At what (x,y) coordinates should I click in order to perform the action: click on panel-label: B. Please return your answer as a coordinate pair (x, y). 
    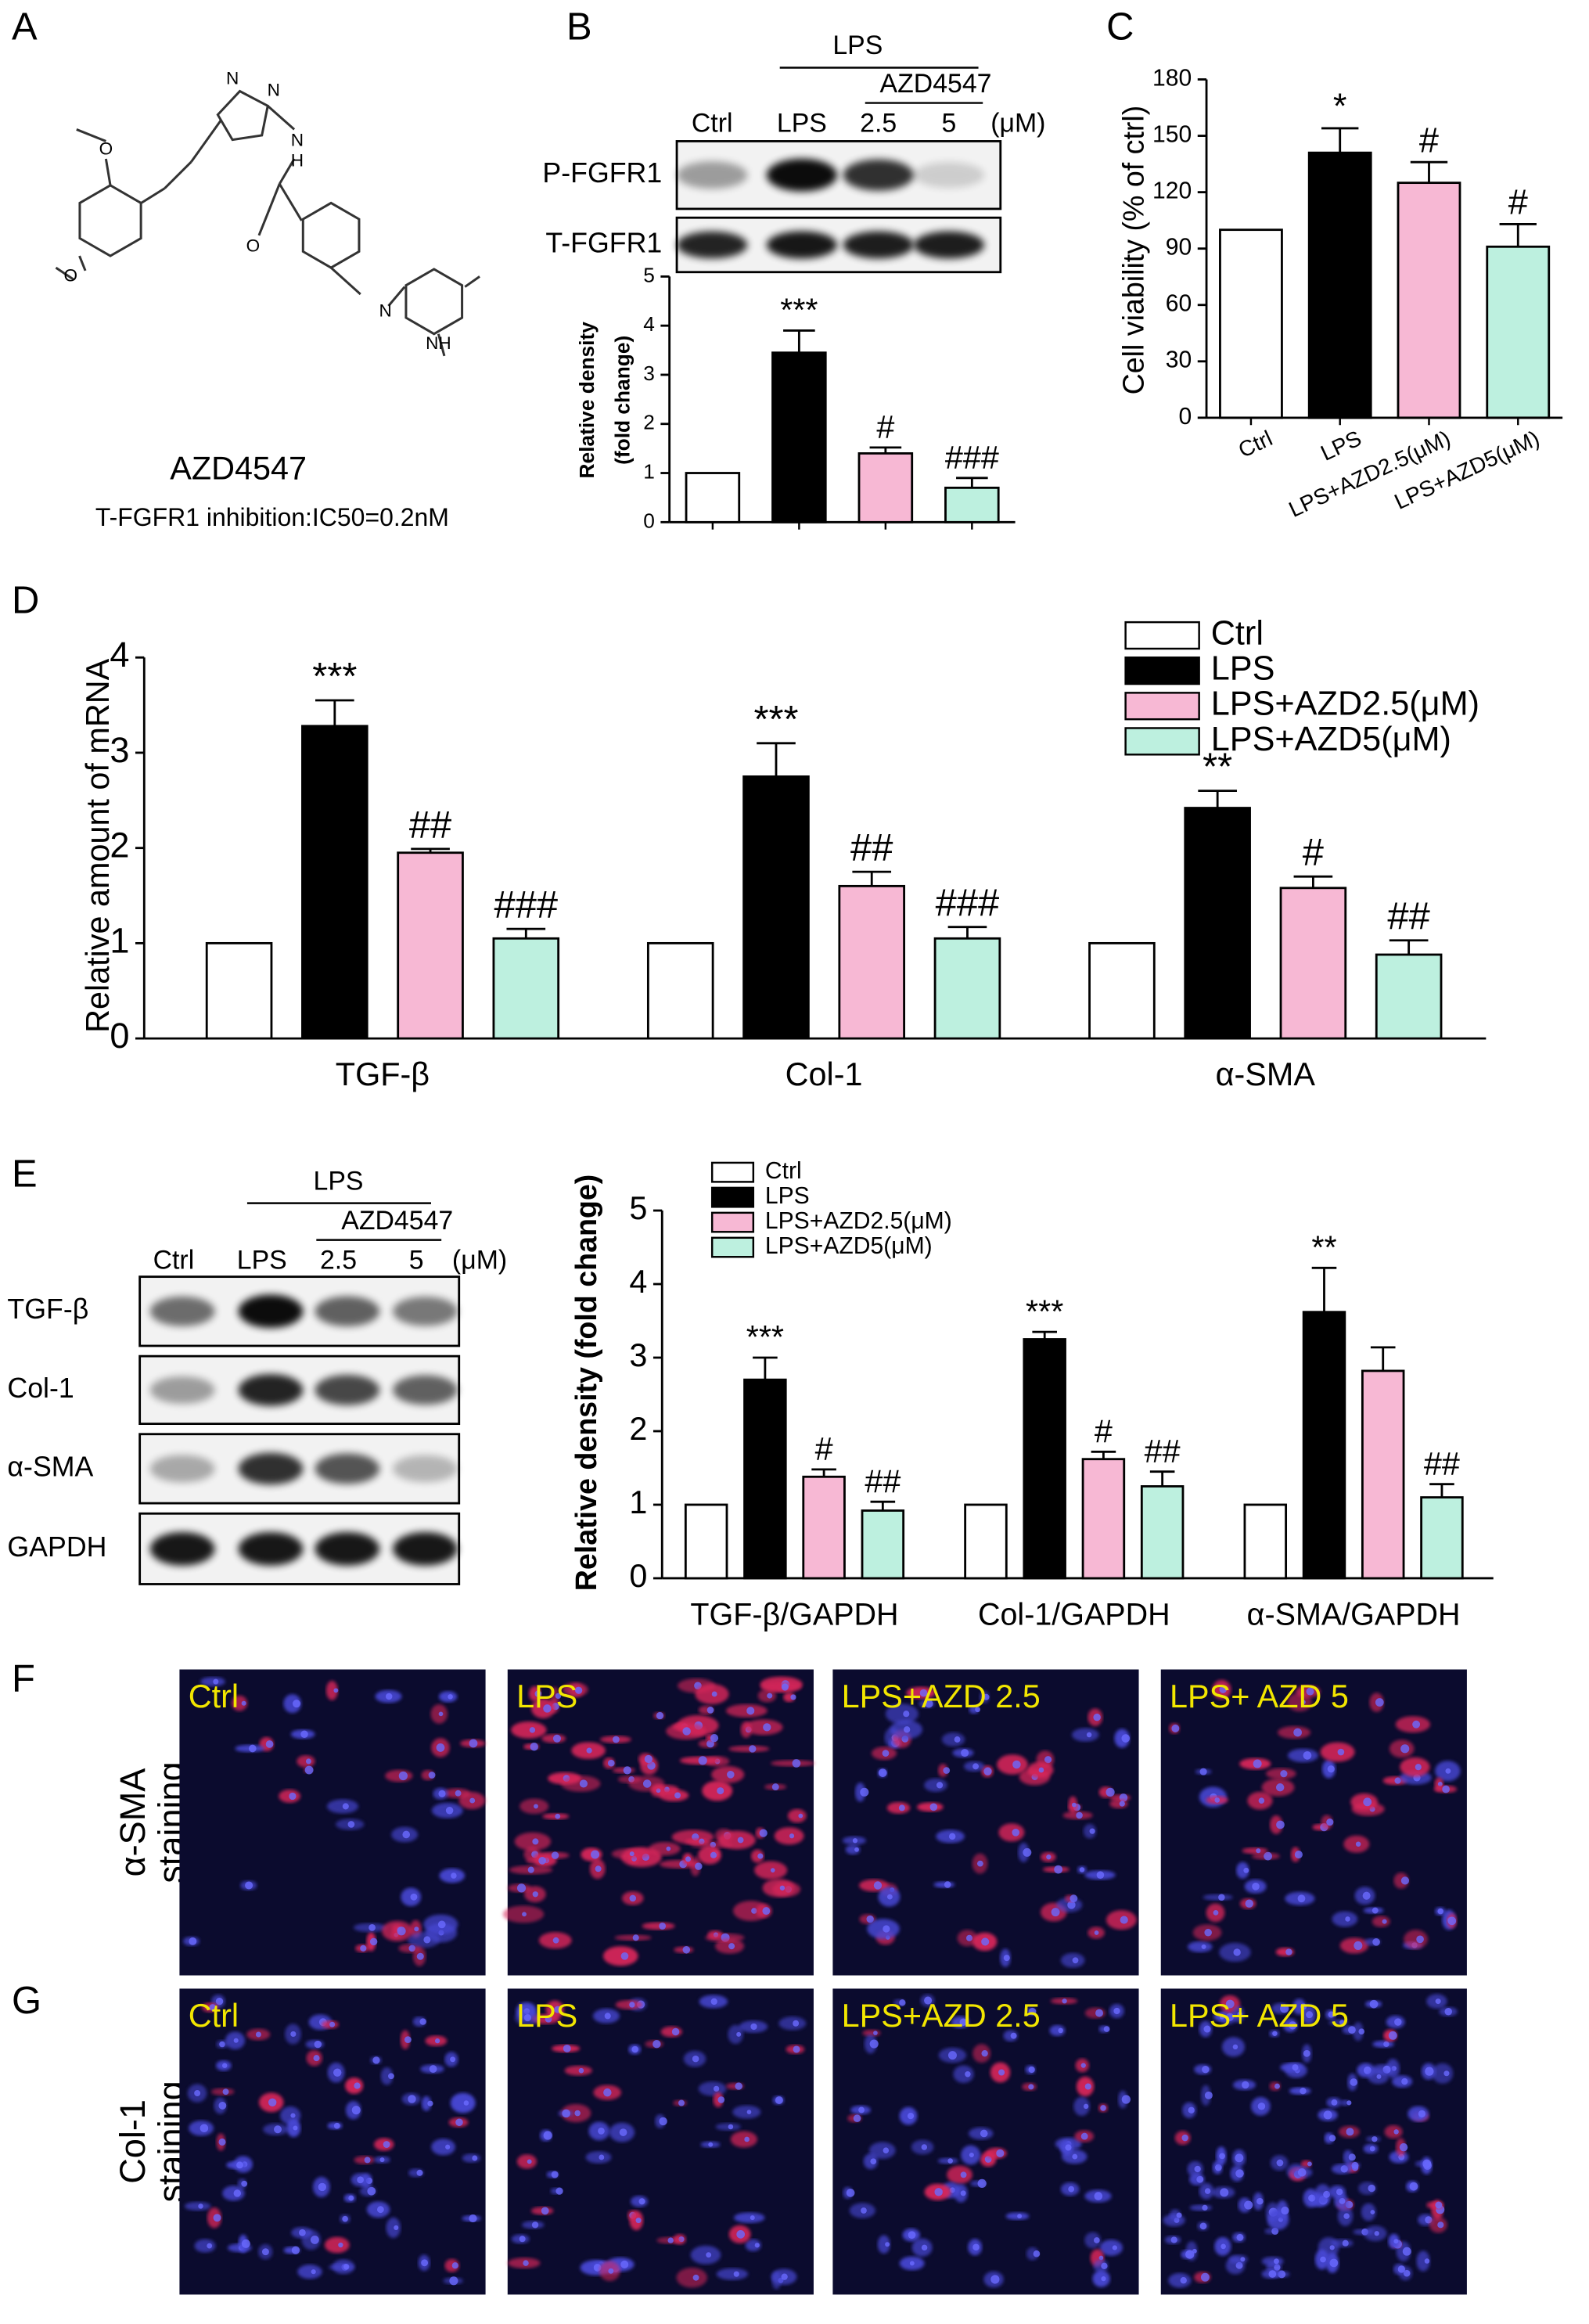
    Looking at the image, I should click on (579, 27).